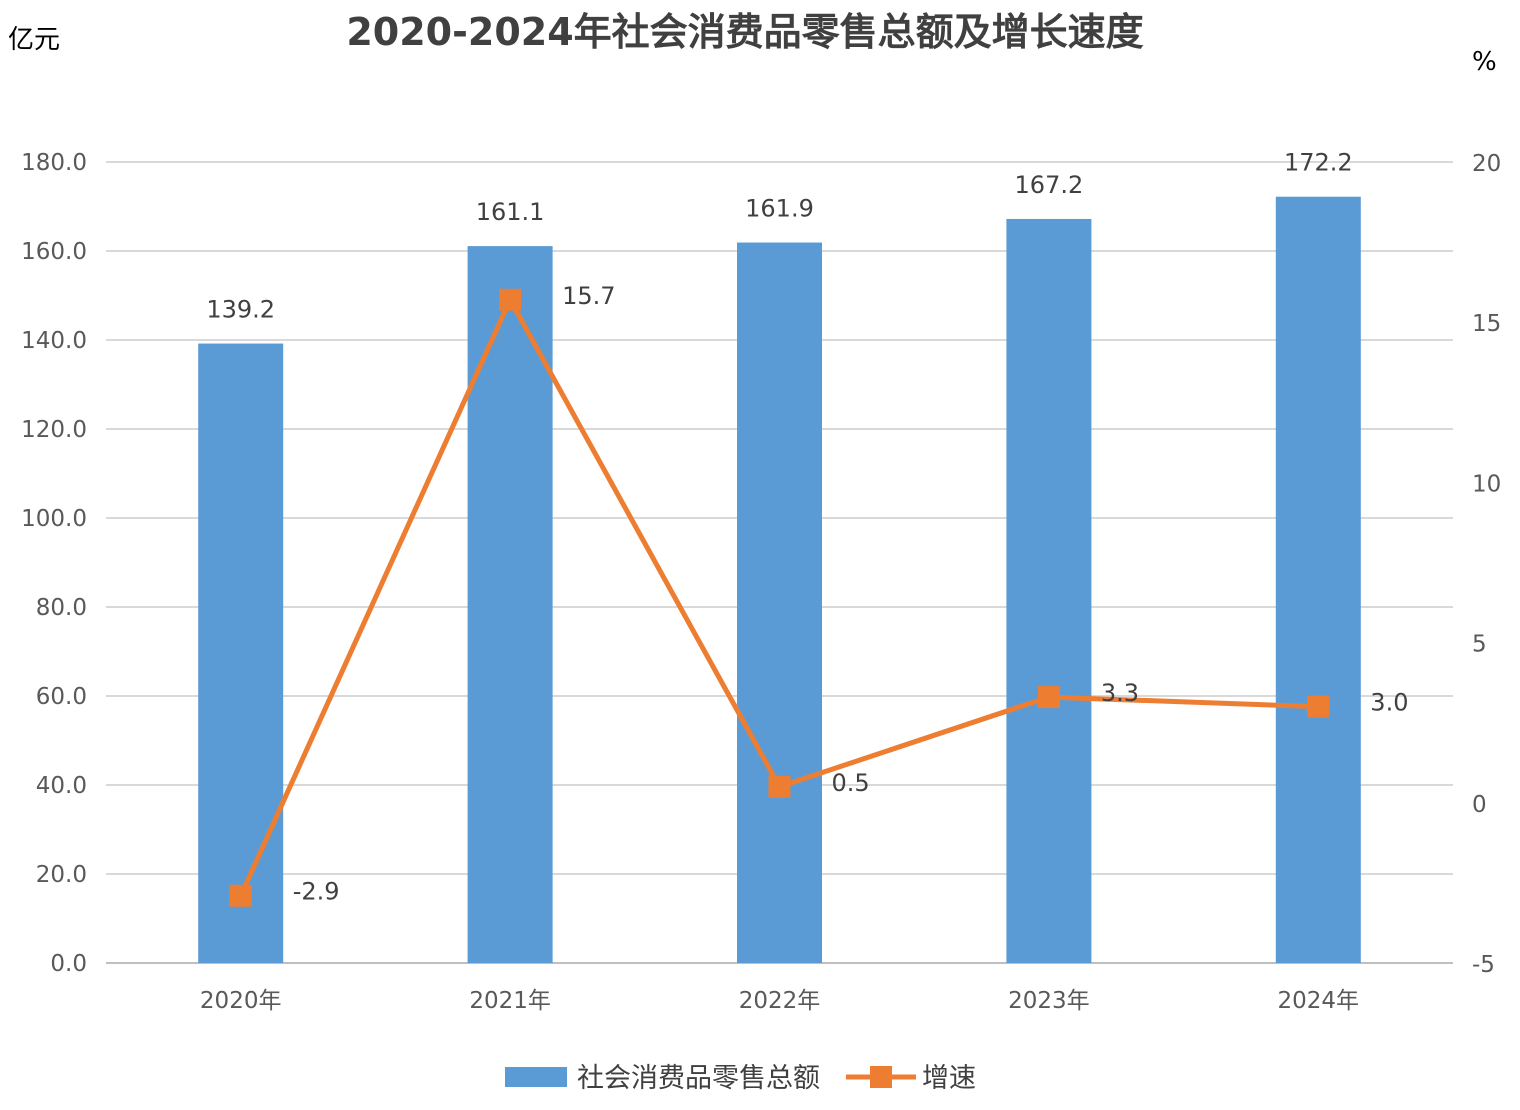 The width and height of the screenshot is (1520, 1110). Describe the element at coordinates (1486, 324) in the screenshot. I see `right-tick-label: 15` at that location.